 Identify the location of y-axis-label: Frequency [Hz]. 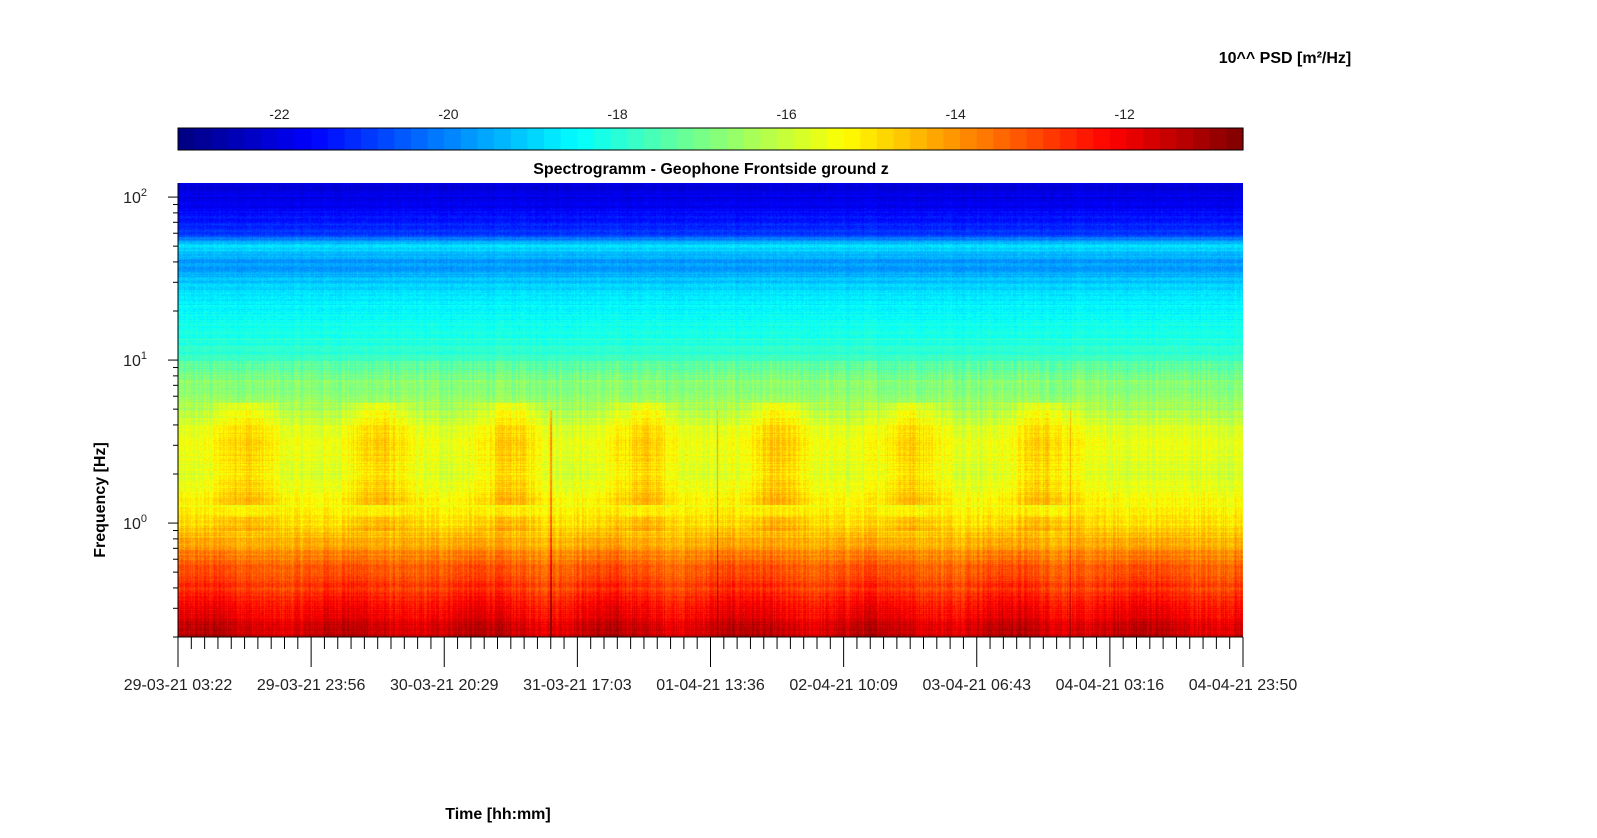
(100, 500).